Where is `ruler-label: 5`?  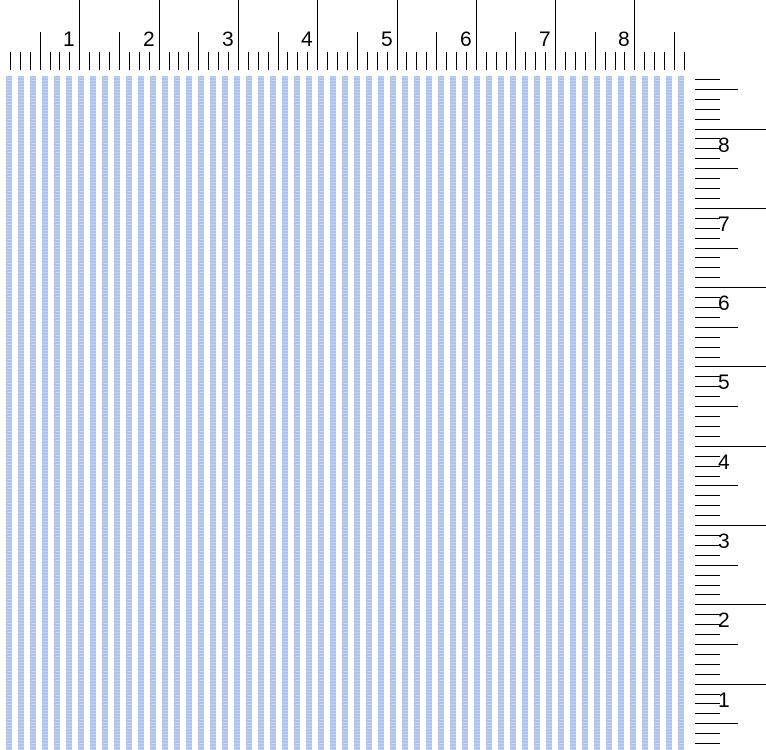 ruler-label: 5 is located at coordinates (724, 382).